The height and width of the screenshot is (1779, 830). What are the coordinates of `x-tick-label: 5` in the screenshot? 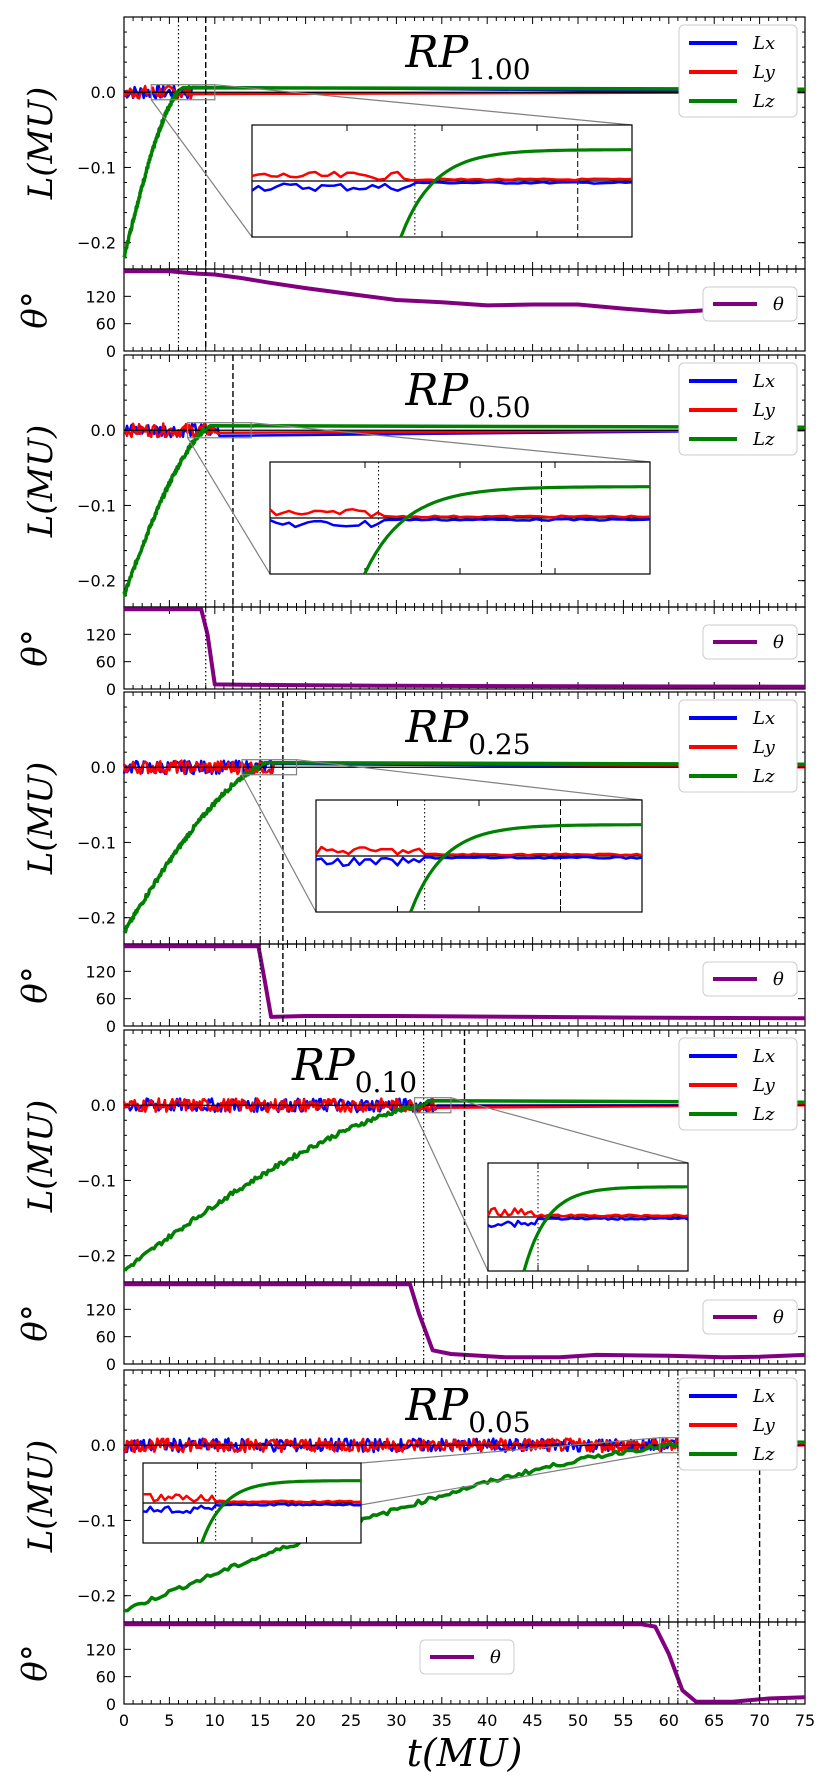 It's located at (169, 1720).